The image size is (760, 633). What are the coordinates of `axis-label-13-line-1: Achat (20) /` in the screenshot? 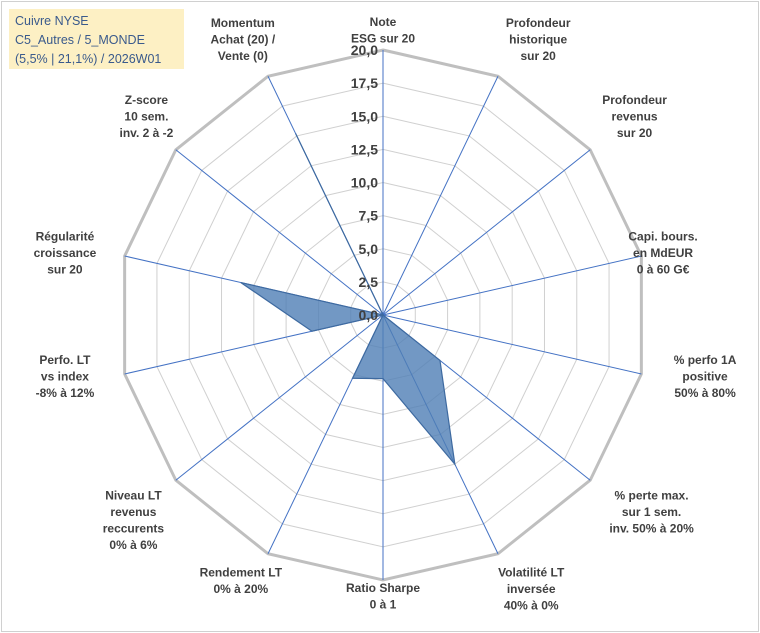 It's located at (242, 39).